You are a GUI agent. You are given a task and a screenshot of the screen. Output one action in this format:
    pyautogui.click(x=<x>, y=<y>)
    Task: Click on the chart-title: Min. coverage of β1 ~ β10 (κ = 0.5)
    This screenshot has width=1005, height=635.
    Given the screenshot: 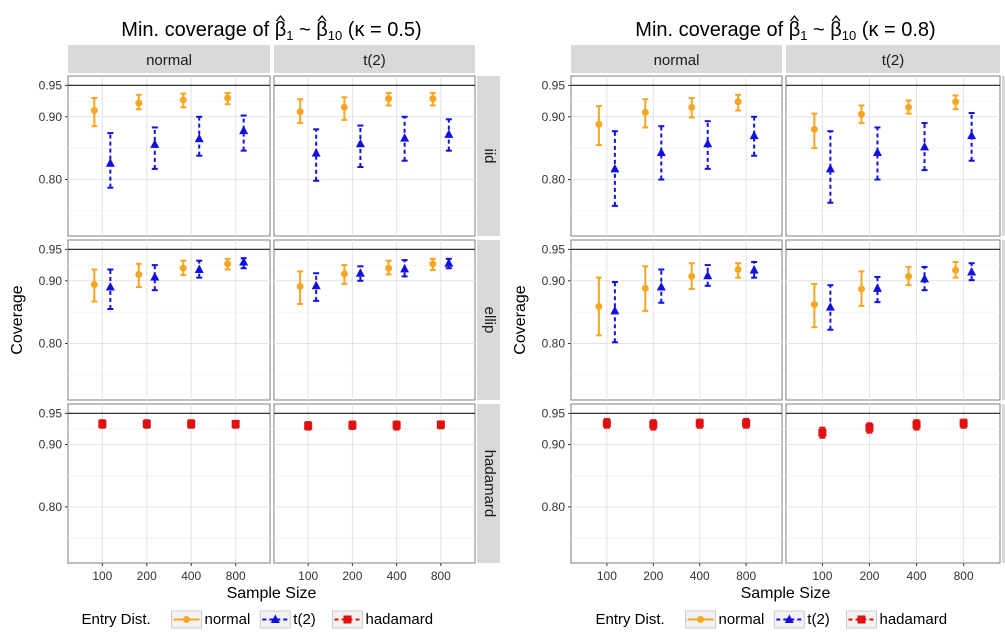 What is the action you would take?
    pyautogui.click(x=271, y=31)
    